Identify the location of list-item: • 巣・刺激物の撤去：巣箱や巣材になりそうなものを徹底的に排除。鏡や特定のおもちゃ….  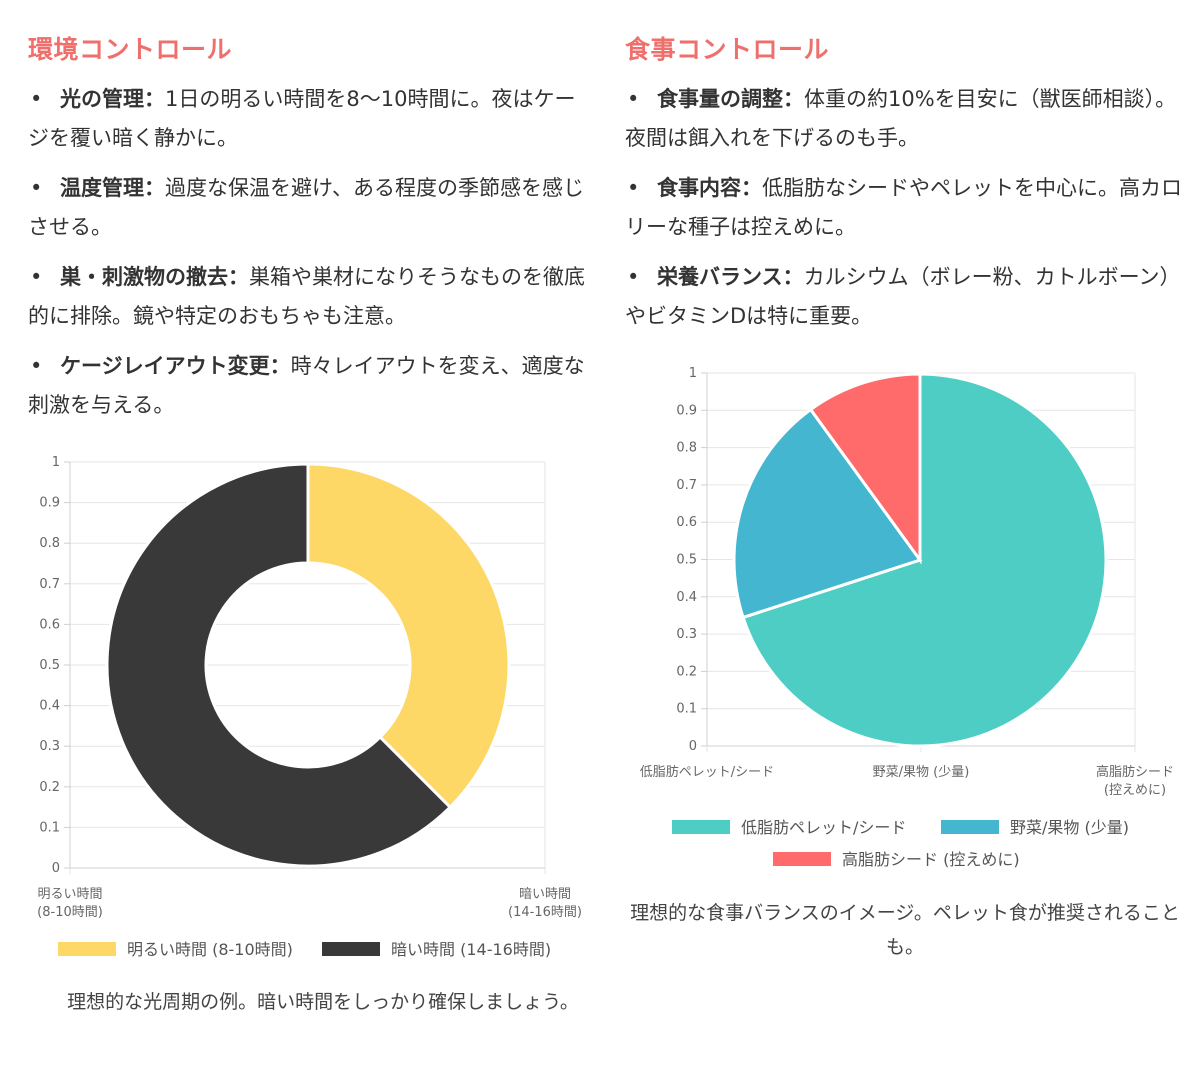
(312, 297).